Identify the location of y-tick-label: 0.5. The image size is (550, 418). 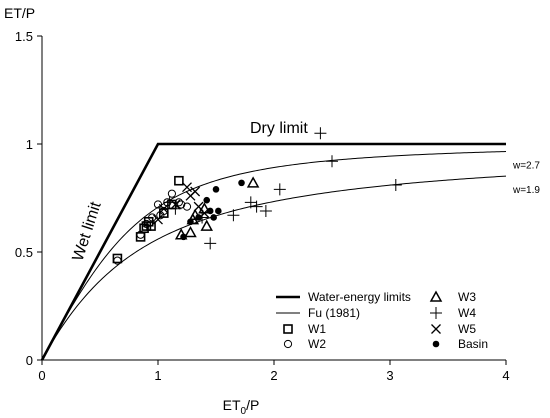
(24, 252).